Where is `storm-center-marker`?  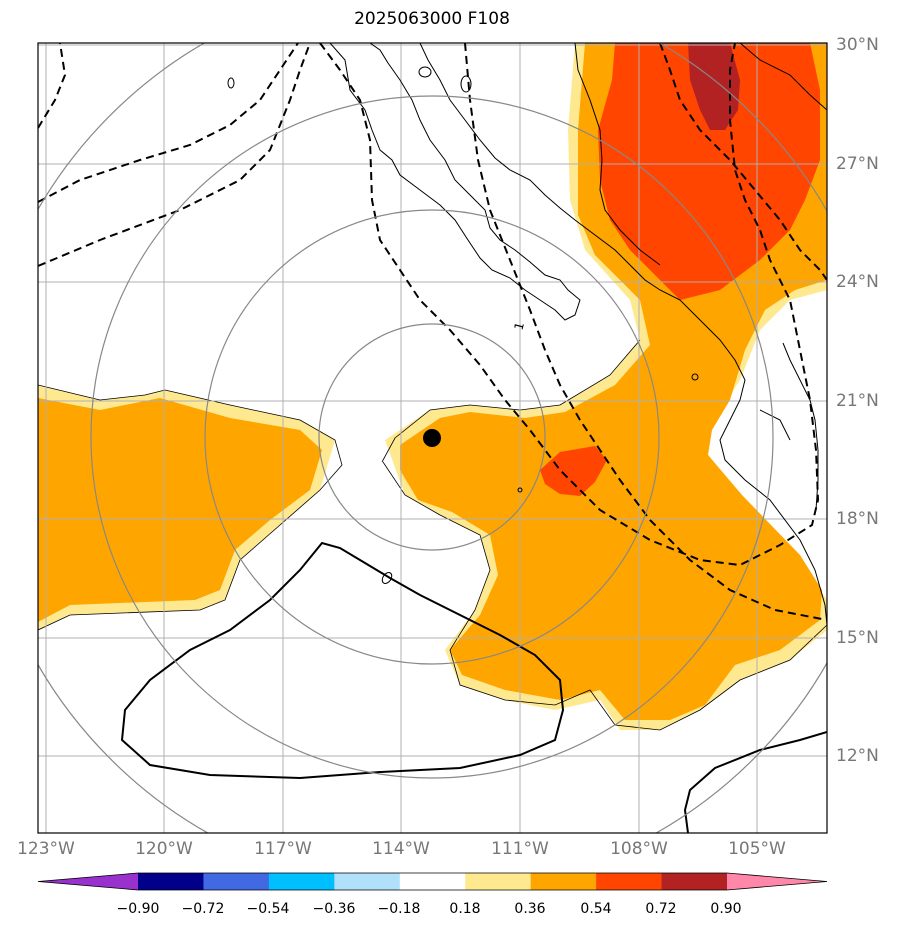
storm-center-marker is located at coordinates (432, 438).